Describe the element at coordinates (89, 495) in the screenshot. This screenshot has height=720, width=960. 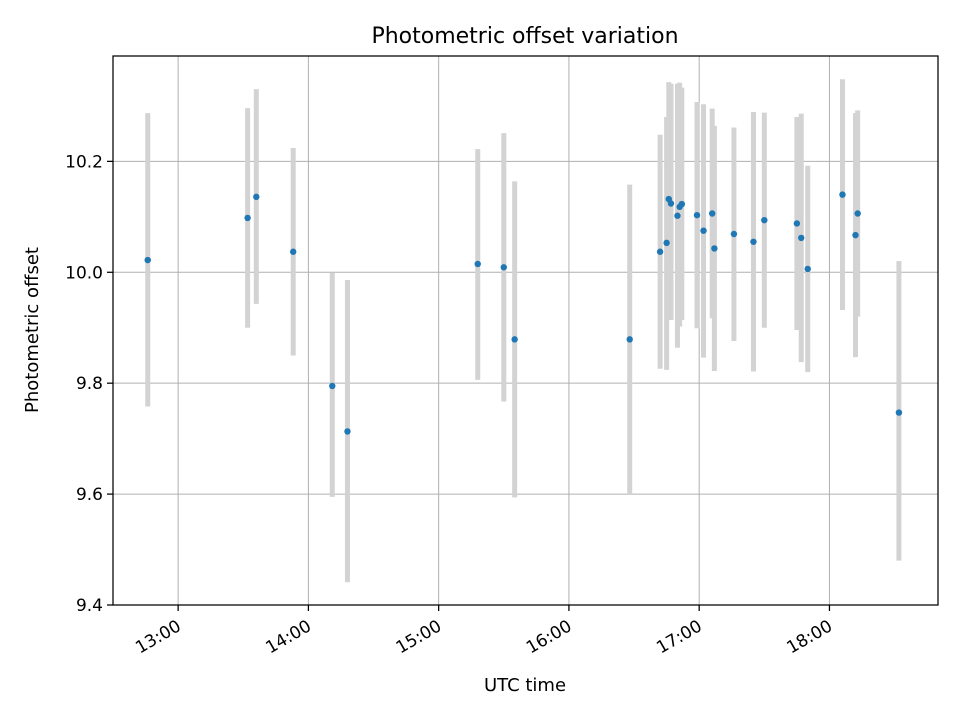
I see `y-tick-label: 9.6` at that location.